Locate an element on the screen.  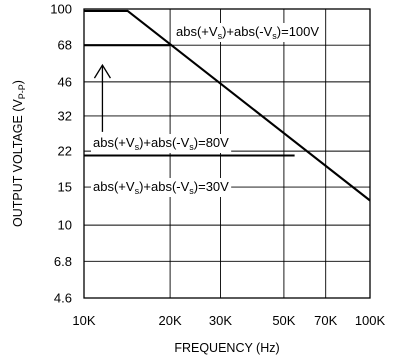
x-tick-label: 100K is located at coordinates (370, 320).